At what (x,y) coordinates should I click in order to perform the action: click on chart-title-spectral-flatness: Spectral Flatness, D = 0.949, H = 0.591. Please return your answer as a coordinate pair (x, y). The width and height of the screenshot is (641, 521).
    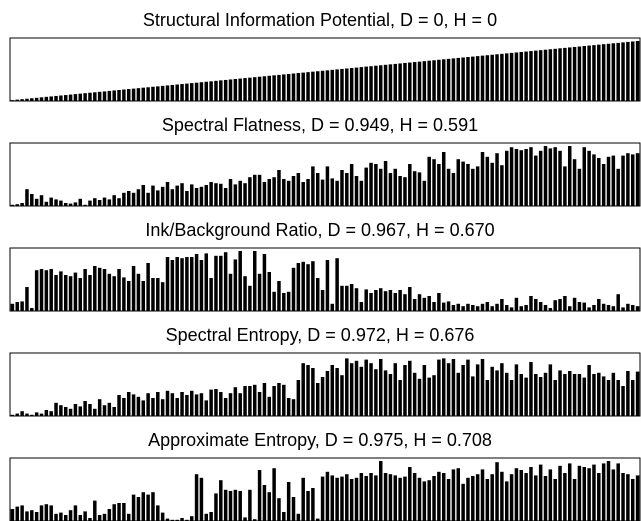
    Looking at the image, I should click on (320, 125).